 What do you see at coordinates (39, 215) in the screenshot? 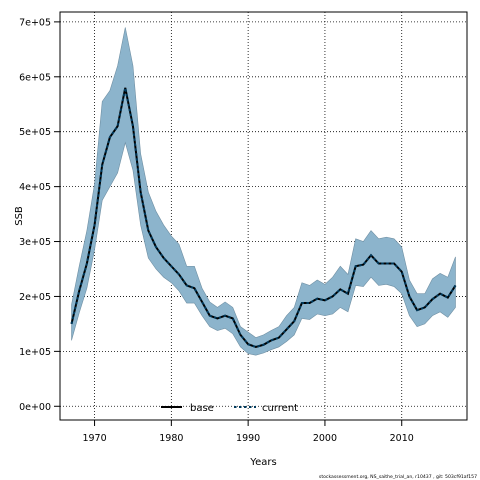
I see `y-axis-ticks: 0e+00 1e+05 2e+05 3e+05 4e+05 5e+05 6e+05 7e+05` at bounding box center [39, 215].